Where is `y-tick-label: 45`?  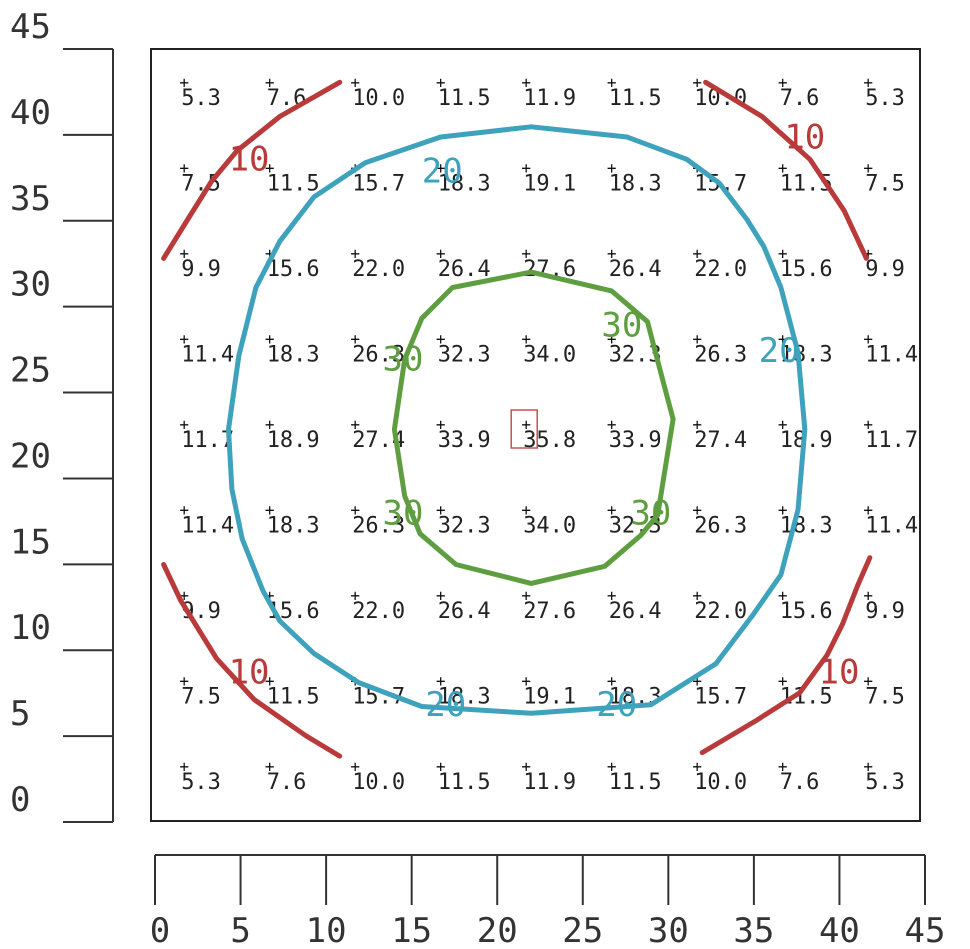
y-tick-label: 45 is located at coordinates (30, 27).